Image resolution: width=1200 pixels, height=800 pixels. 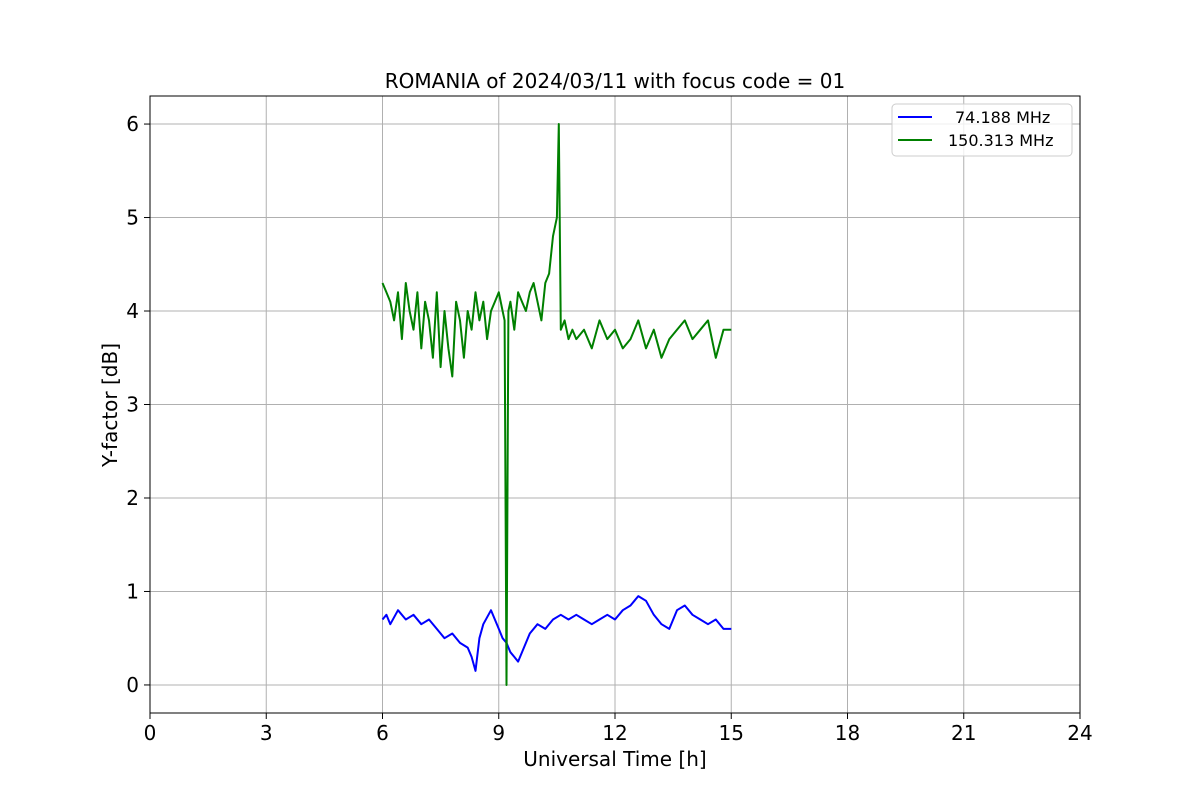 What do you see at coordinates (1079, 733) in the screenshot?
I see `x-tick-label: 24` at bounding box center [1079, 733].